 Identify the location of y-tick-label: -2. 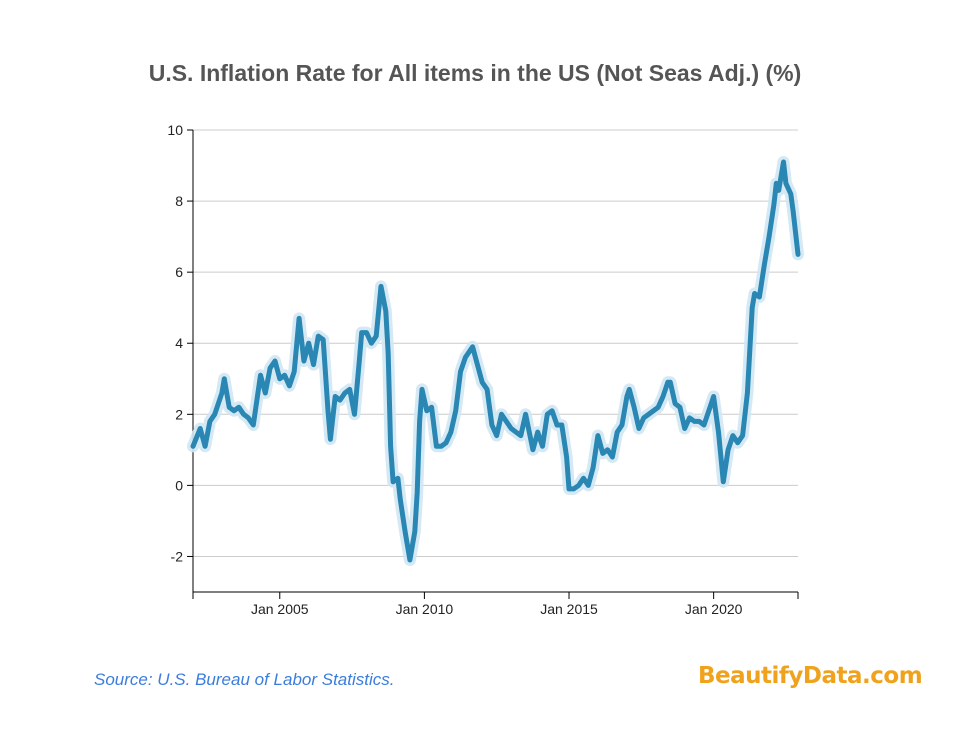
(177, 556).